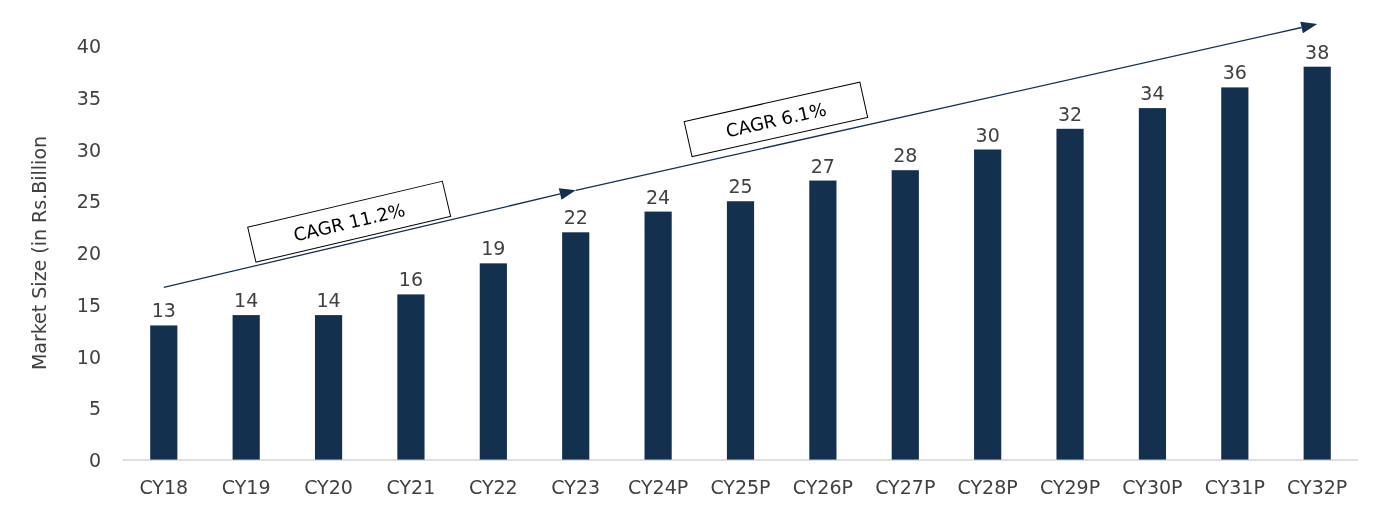  Describe the element at coordinates (88, 97) in the screenshot. I see `y-tick-label: 35` at that location.